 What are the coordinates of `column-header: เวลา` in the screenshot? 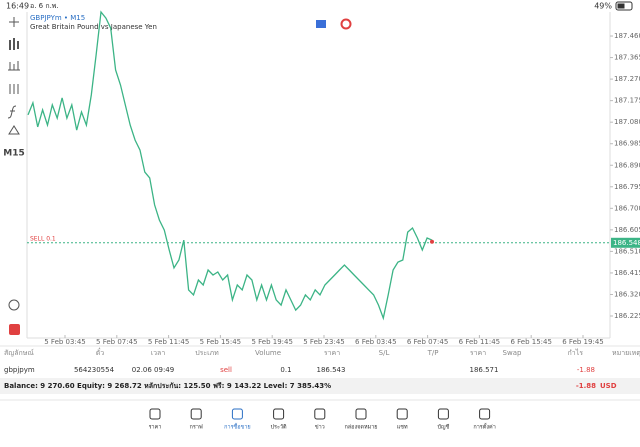 It's located at (158, 353).